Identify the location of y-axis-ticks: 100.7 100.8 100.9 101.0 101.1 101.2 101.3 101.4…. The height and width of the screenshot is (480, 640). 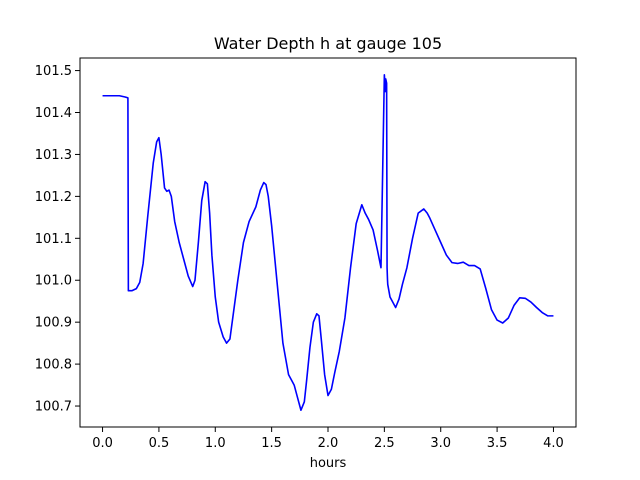
(57, 239).